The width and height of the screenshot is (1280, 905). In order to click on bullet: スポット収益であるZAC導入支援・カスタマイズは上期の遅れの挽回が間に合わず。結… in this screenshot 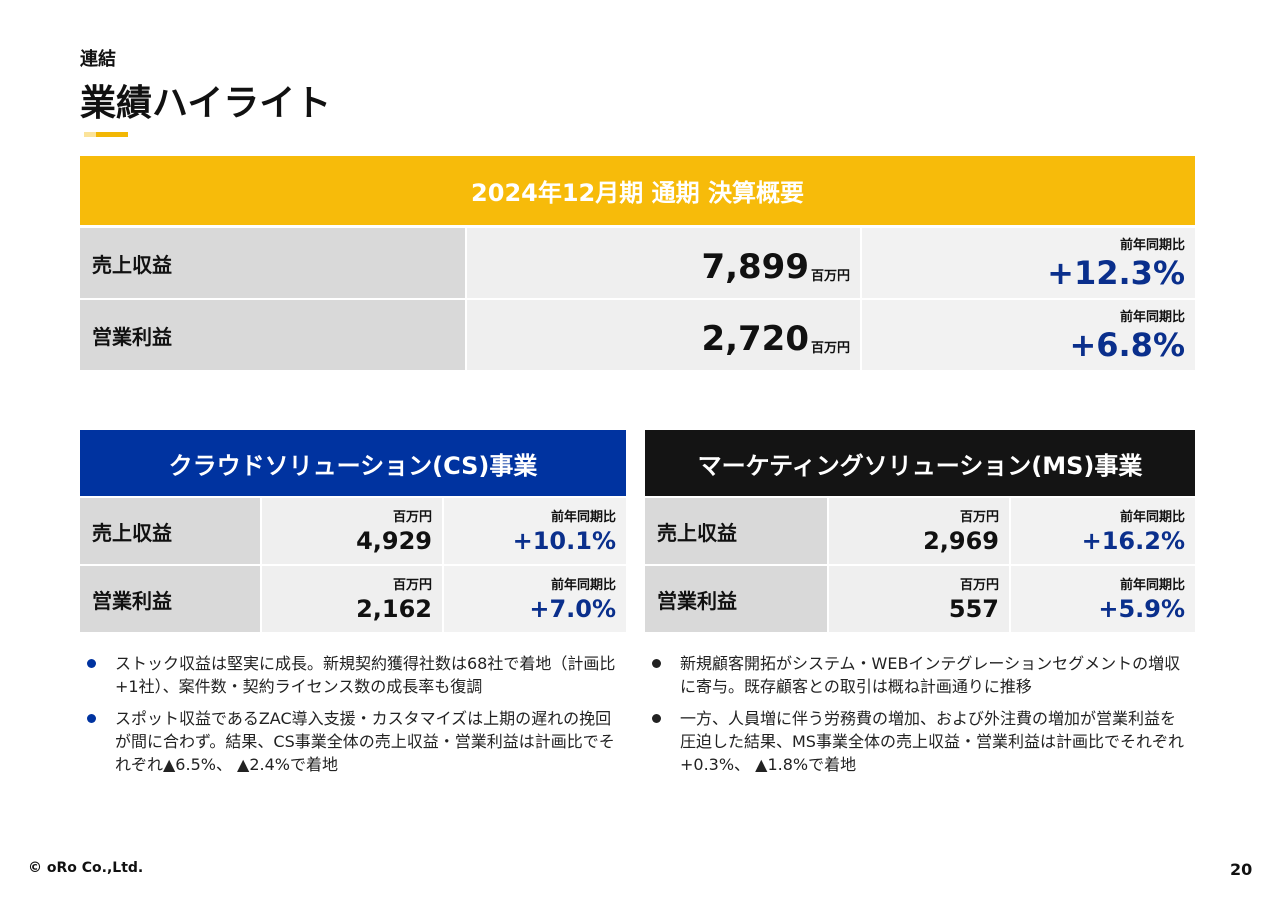, I will do `click(354, 741)`.